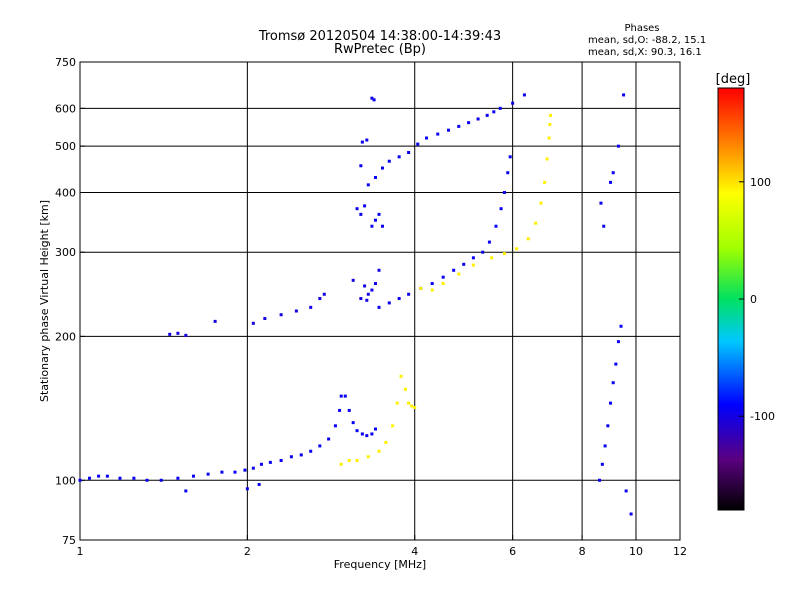 This screenshot has height=600, width=800. What do you see at coordinates (380, 49) in the screenshot?
I see `chart-subtitle: RwPretec (Bp)` at bounding box center [380, 49].